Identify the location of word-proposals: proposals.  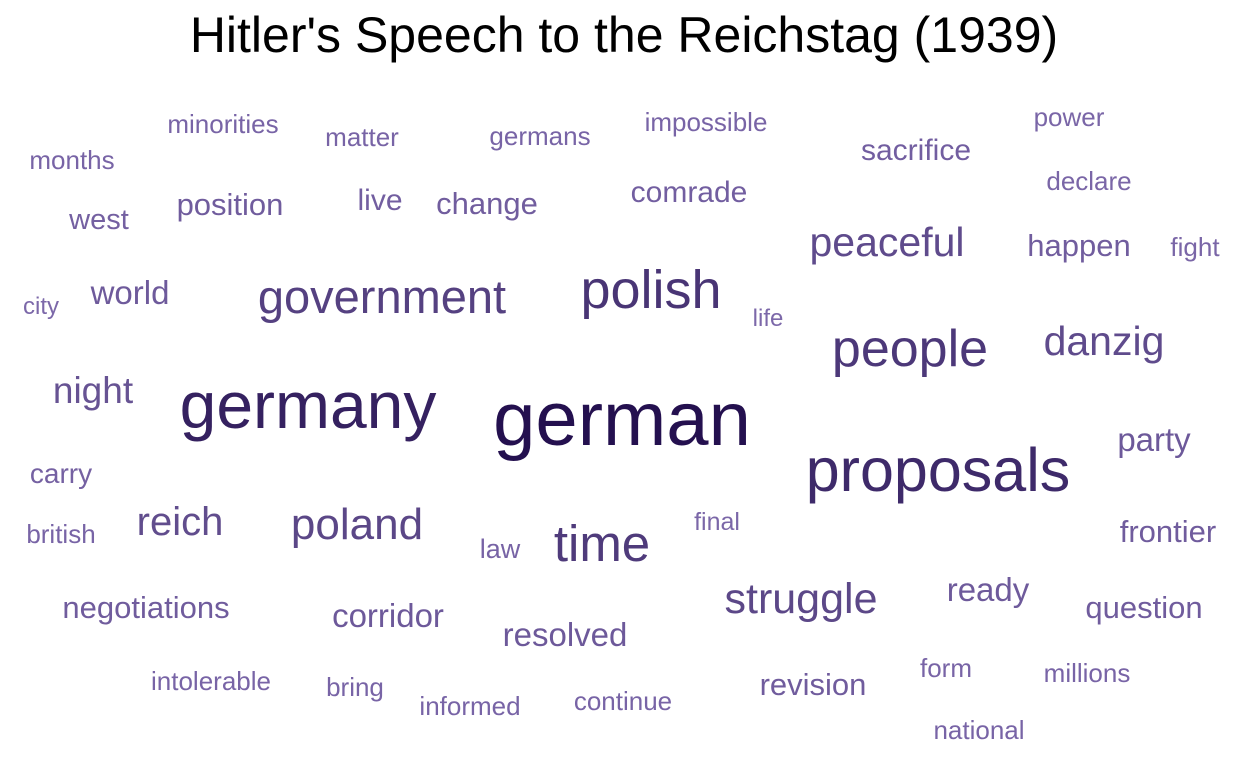
(938, 470).